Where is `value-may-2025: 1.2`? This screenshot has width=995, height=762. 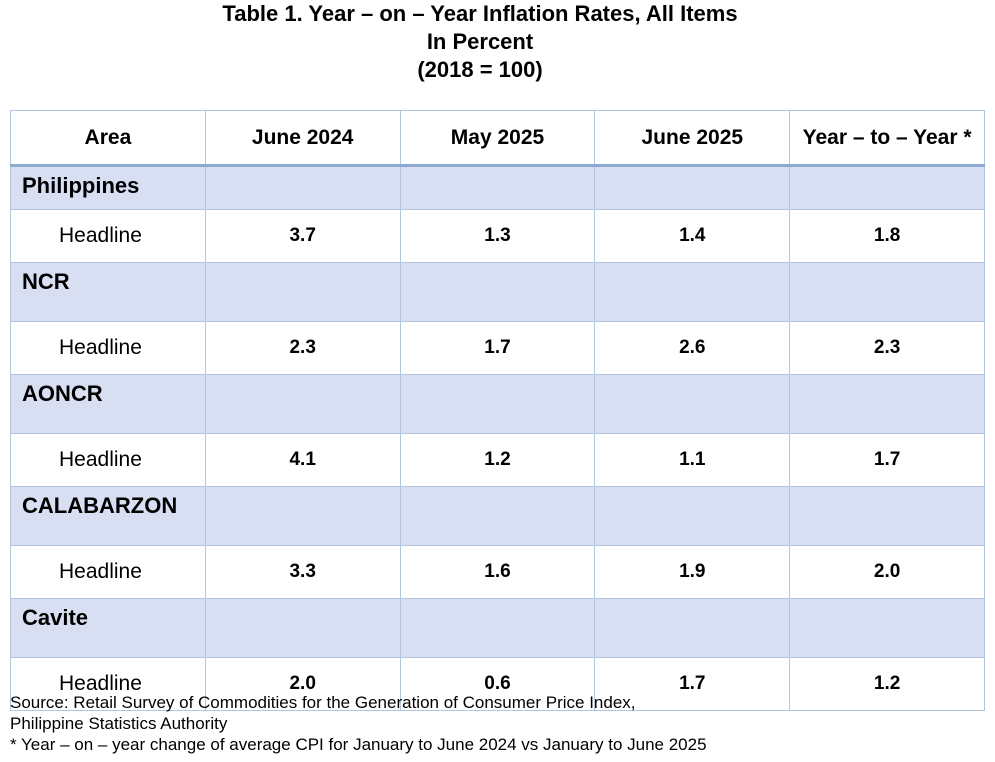
value-may-2025: 1.2 is located at coordinates (497, 460).